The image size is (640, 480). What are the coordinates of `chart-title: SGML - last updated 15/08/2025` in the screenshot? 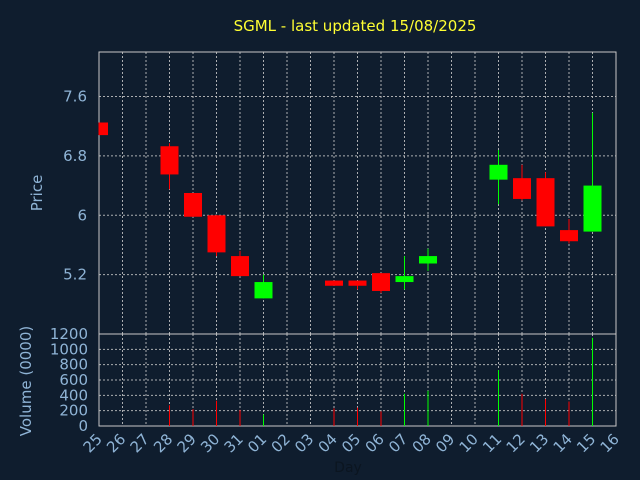 It's located at (355, 26).